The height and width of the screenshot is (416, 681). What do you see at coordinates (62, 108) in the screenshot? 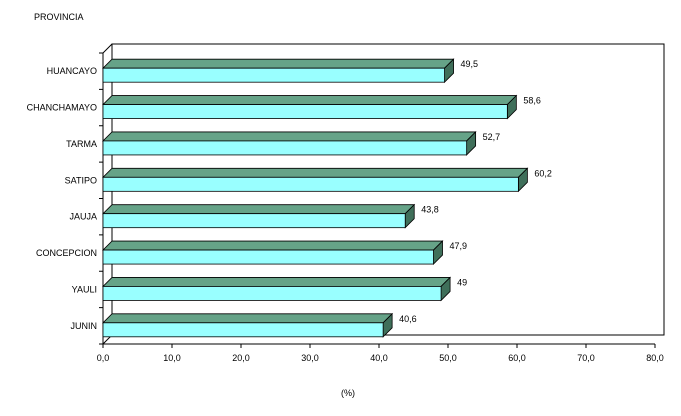
I see `category-label: CHANCHAMAYO` at bounding box center [62, 108].